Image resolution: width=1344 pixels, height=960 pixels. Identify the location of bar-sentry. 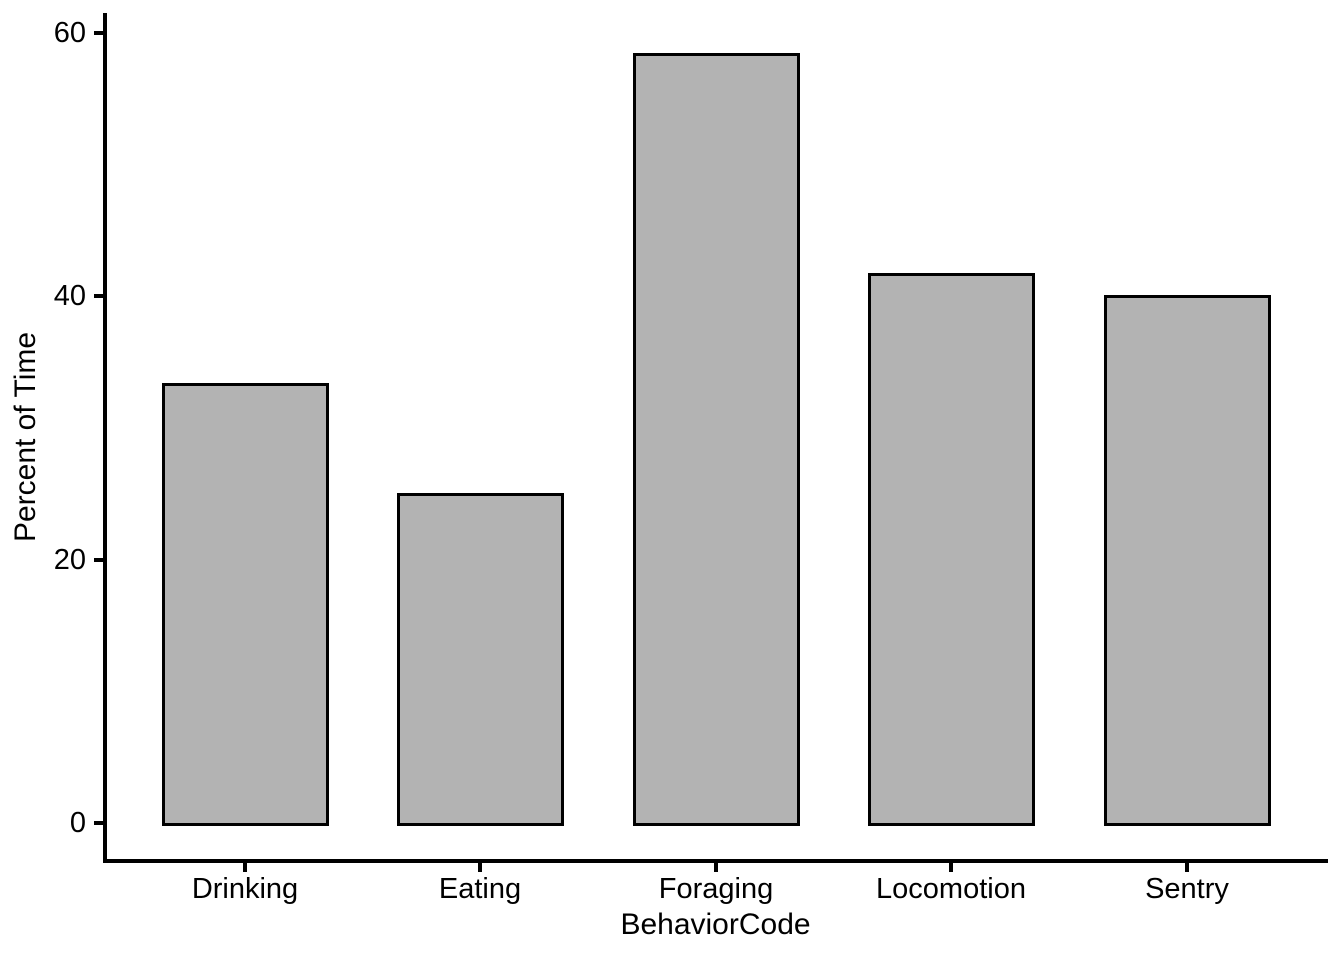
(1187, 560).